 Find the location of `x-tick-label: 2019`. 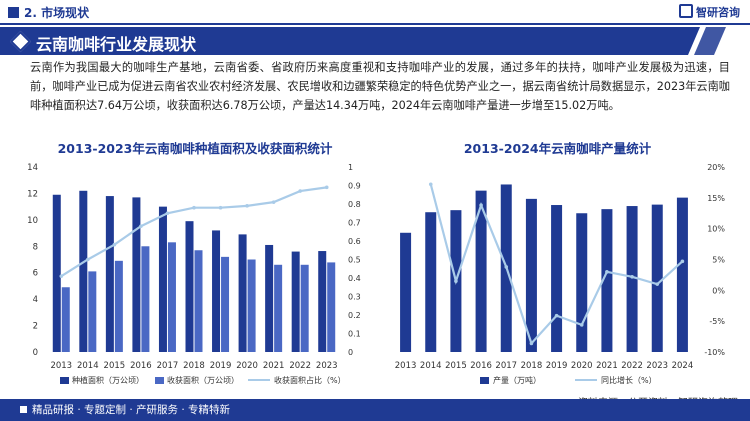

x-tick-label: 2019 is located at coordinates (557, 366).